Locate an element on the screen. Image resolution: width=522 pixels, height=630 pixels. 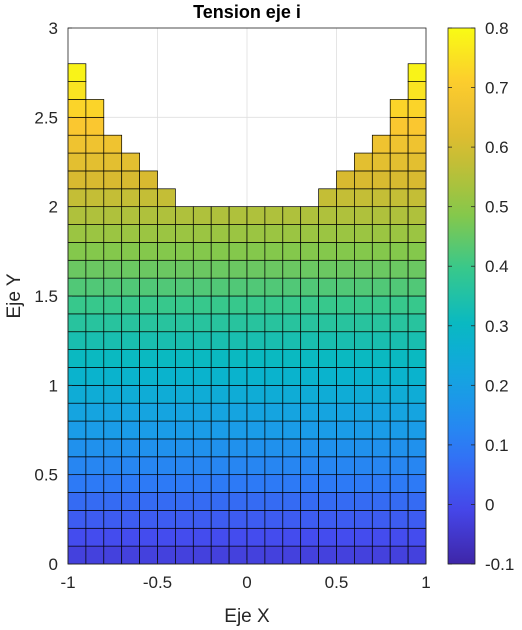
y-tick-label: 3 is located at coordinates (53, 28).